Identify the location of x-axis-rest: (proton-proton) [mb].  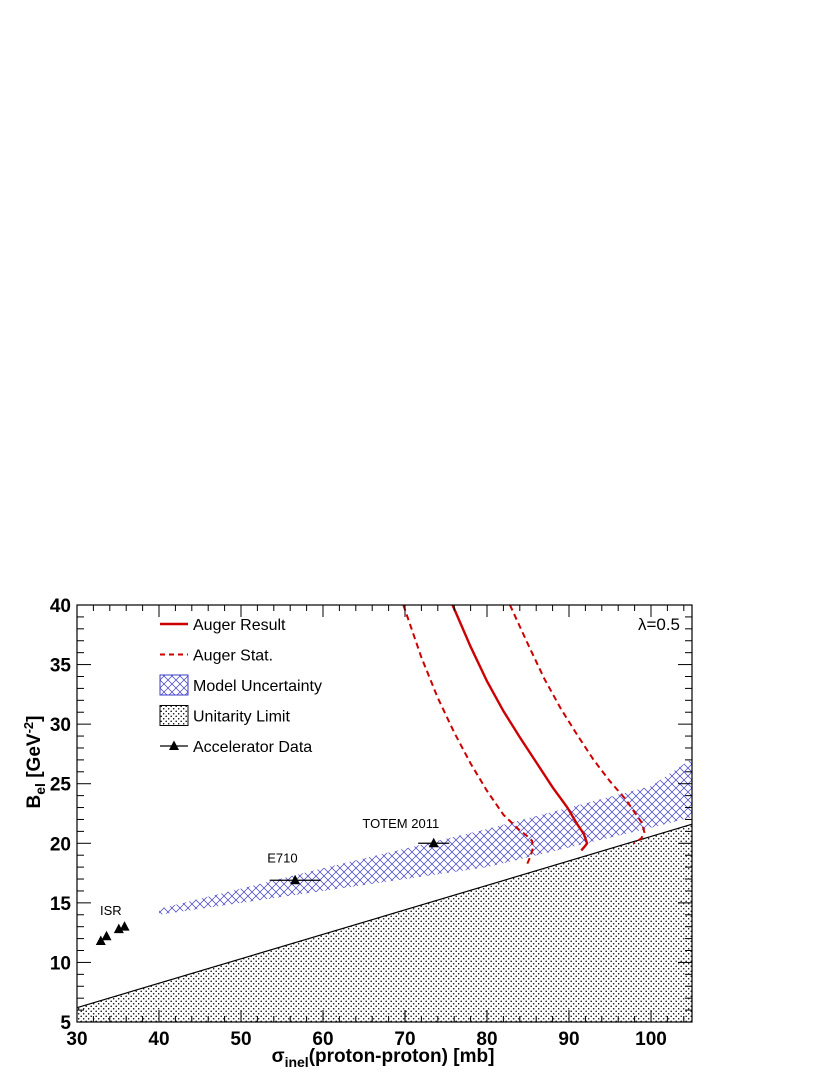
(402, 1056).